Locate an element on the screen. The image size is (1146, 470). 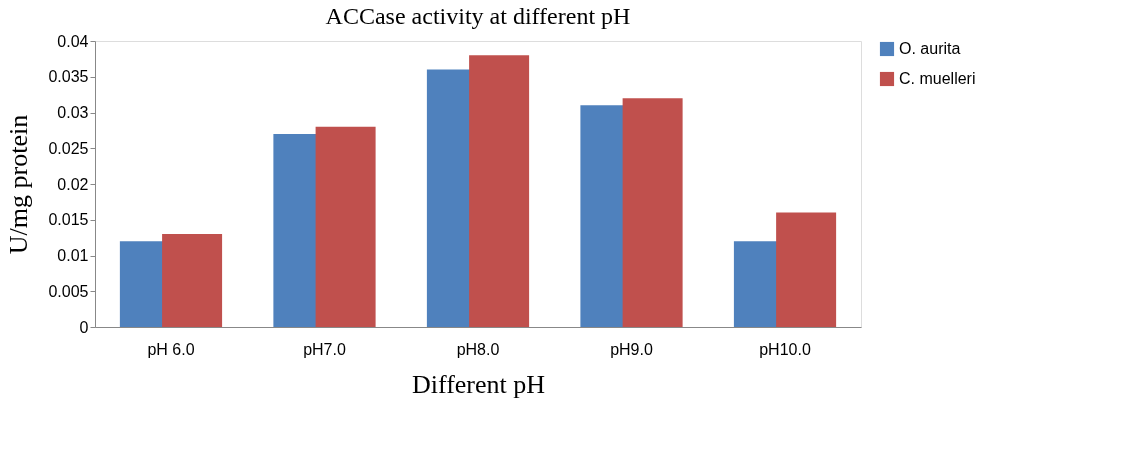
y-tick-label: 0 is located at coordinates (84, 327).